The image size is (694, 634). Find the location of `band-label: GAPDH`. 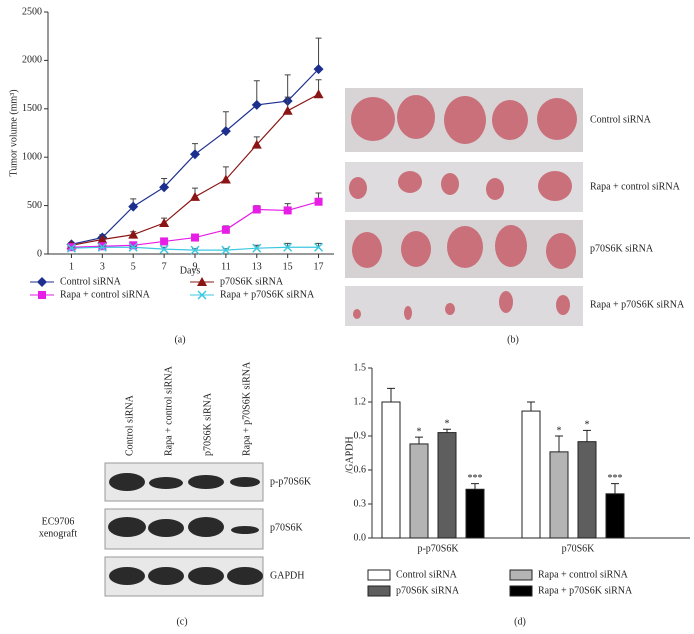

band-label: GAPDH is located at coordinates (287, 575).